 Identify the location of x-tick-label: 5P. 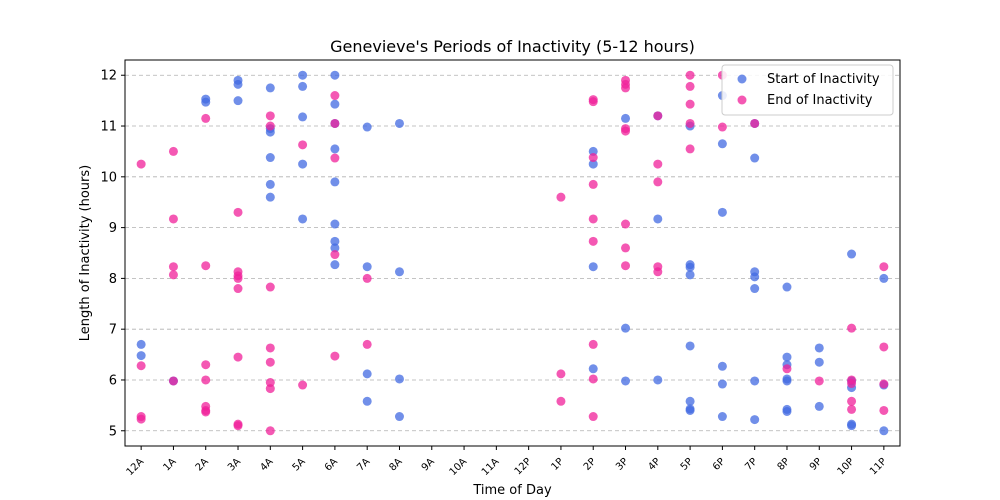
(687, 464).